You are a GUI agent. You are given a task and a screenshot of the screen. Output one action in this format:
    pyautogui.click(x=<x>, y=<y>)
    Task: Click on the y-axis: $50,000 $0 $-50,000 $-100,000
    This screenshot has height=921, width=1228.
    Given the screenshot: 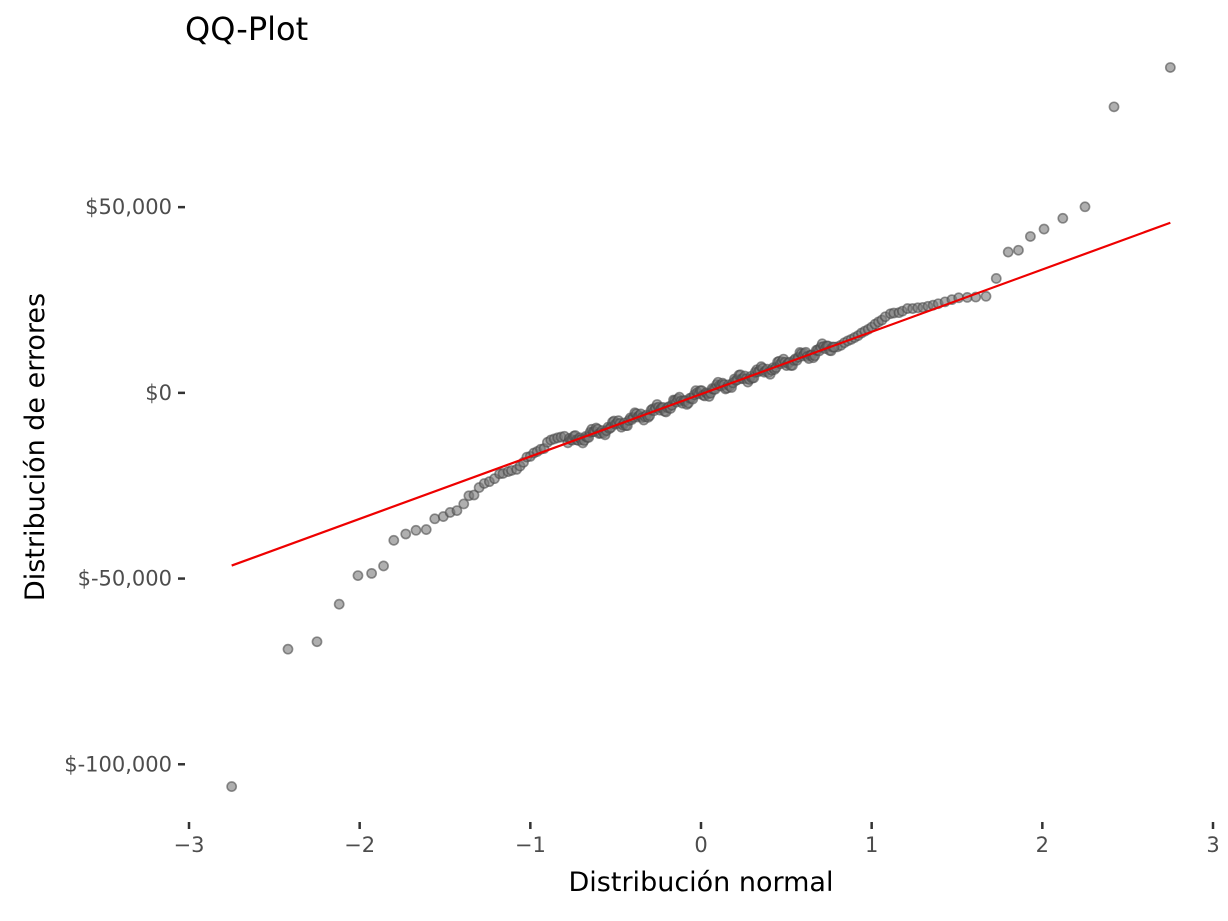 What is the action you would take?
    pyautogui.click(x=124, y=485)
    